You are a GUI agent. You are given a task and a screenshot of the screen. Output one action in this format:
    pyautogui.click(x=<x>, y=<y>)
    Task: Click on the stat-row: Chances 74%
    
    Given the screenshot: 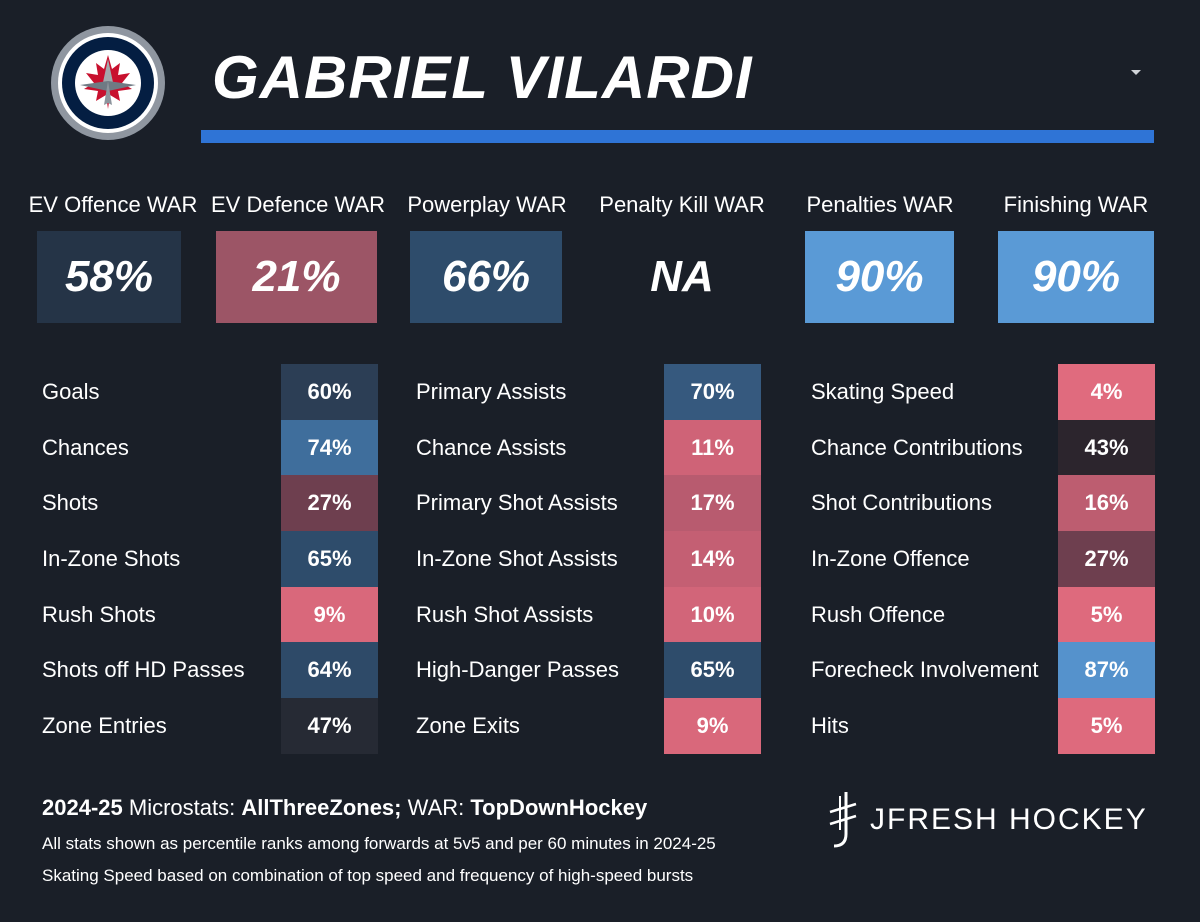 What is the action you would take?
    pyautogui.click(x=210, y=447)
    